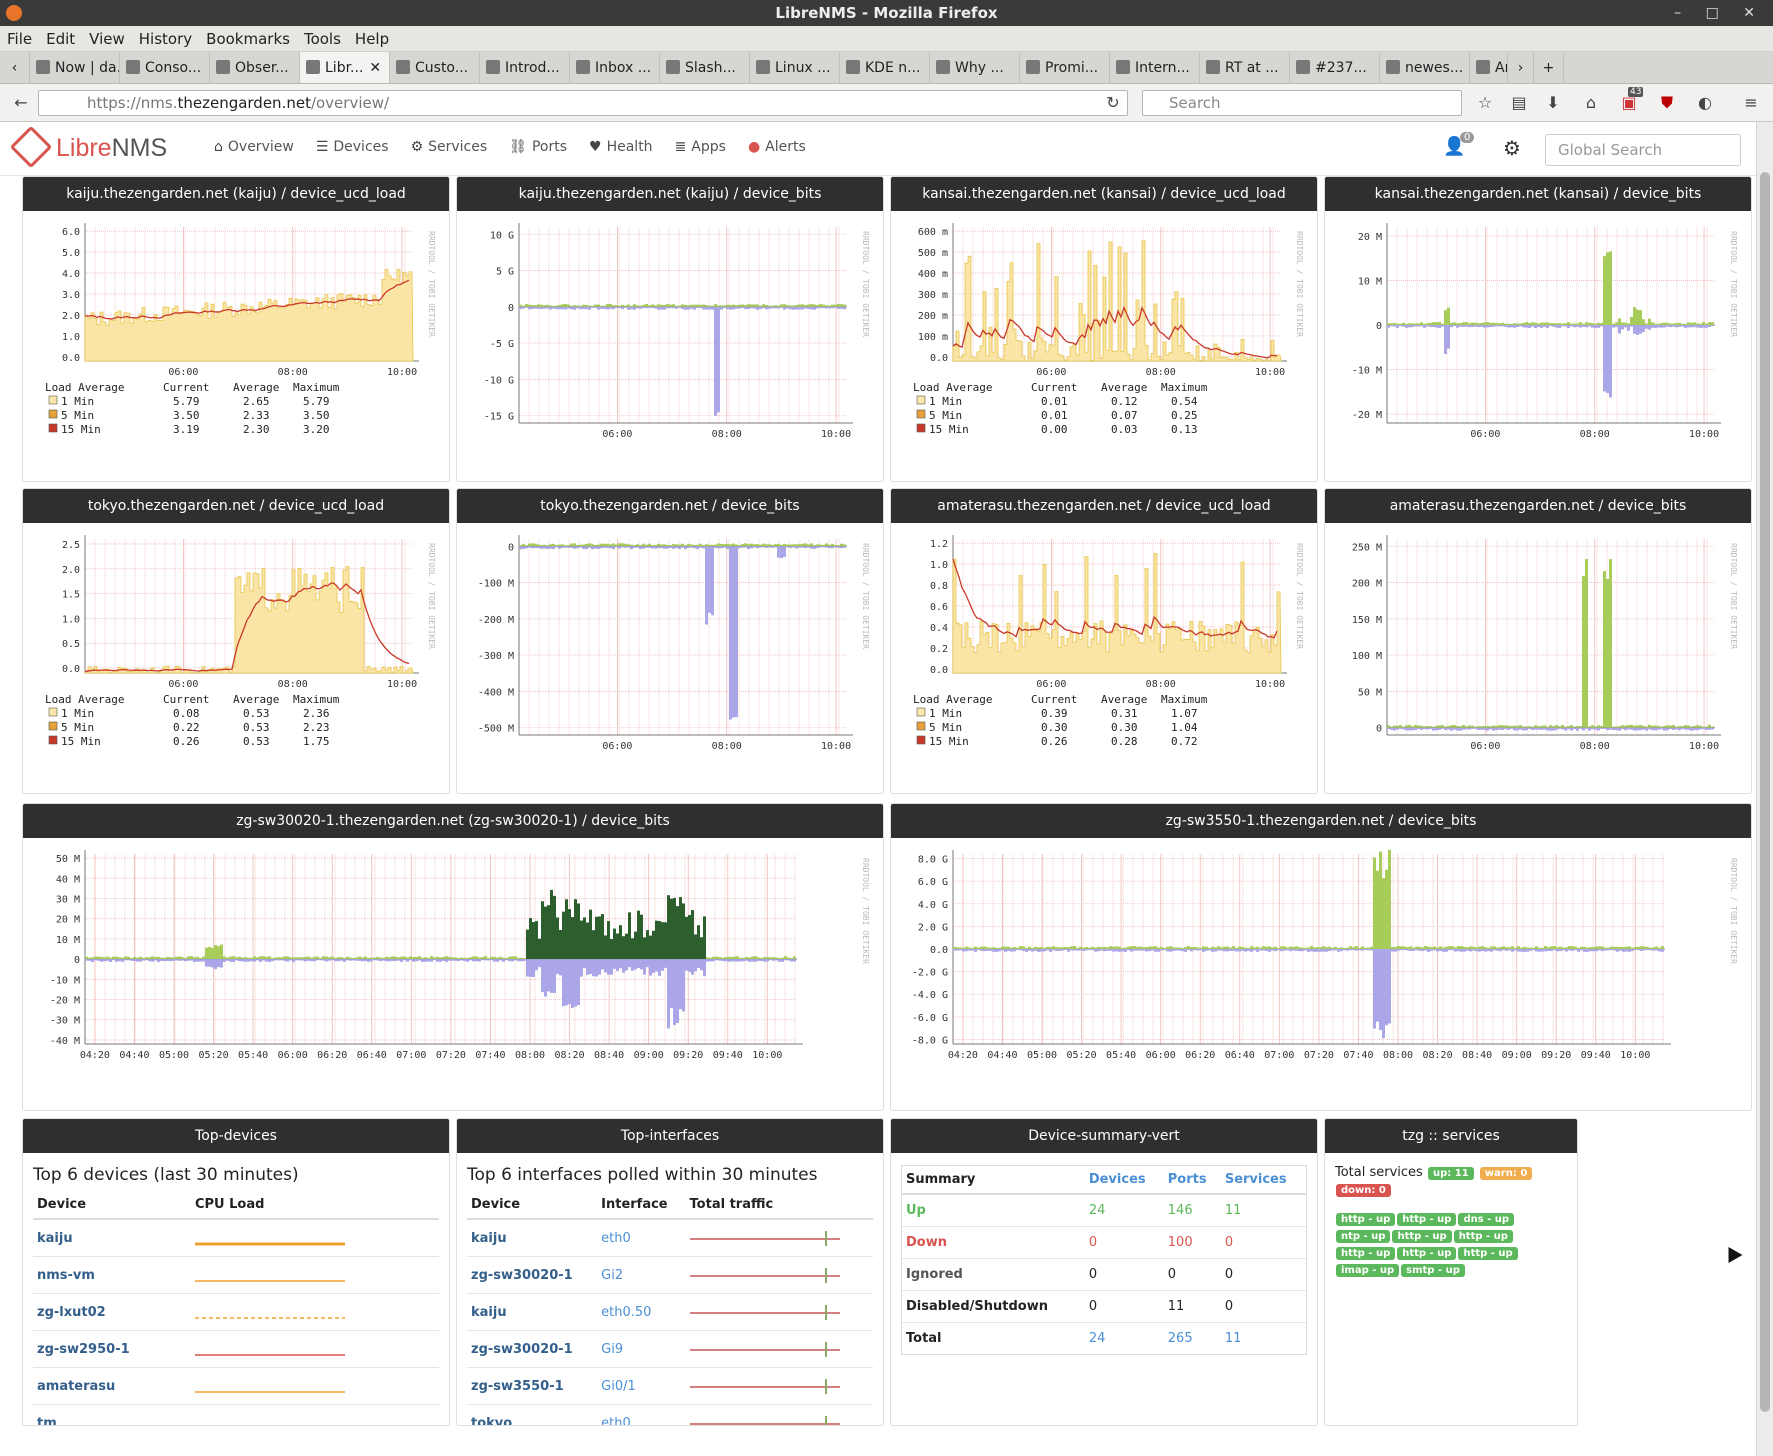 The width and height of the screenshot is (1773, 1456). Describe the element at coordinates (641, 1386) in the screenshot. I see `interface-link: Gi0/1` at that location.